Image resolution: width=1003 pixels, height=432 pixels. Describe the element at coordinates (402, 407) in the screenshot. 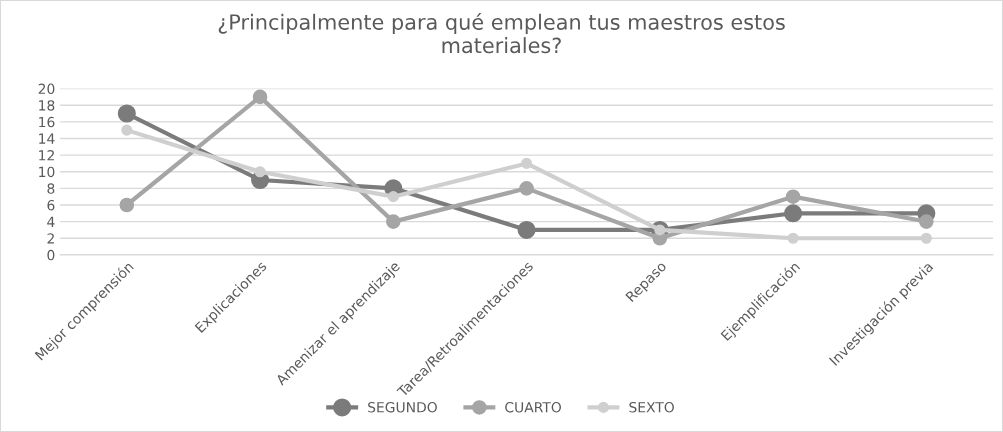

I see `legend-label: SEGUNDO` at that location.